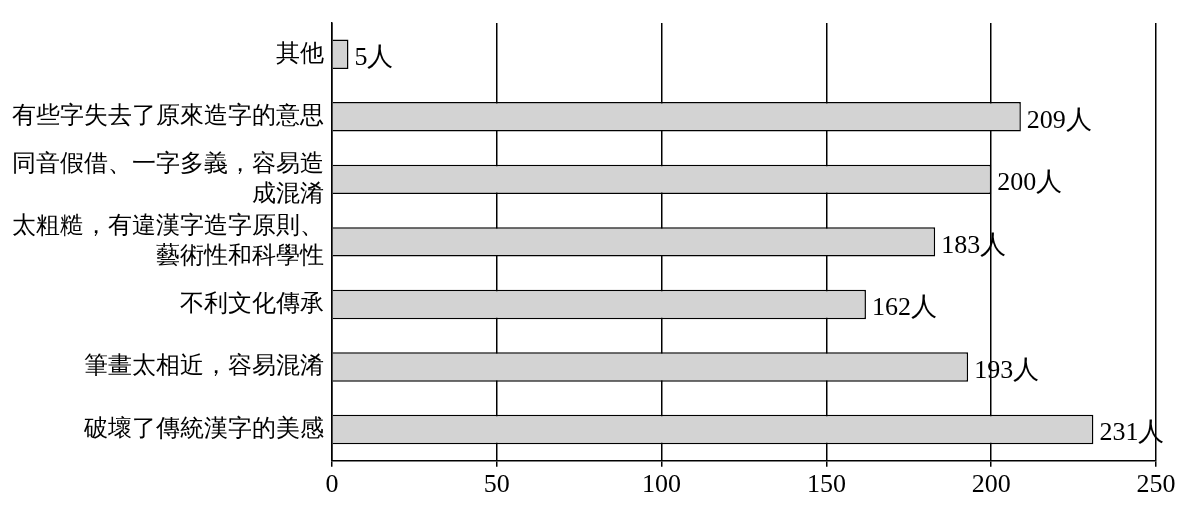 The image size is (1198, 508). What do you see at coordinates (1030, 182) in the screenshot?
I see `data-label: 200人` at bounding box center [1030, 182].